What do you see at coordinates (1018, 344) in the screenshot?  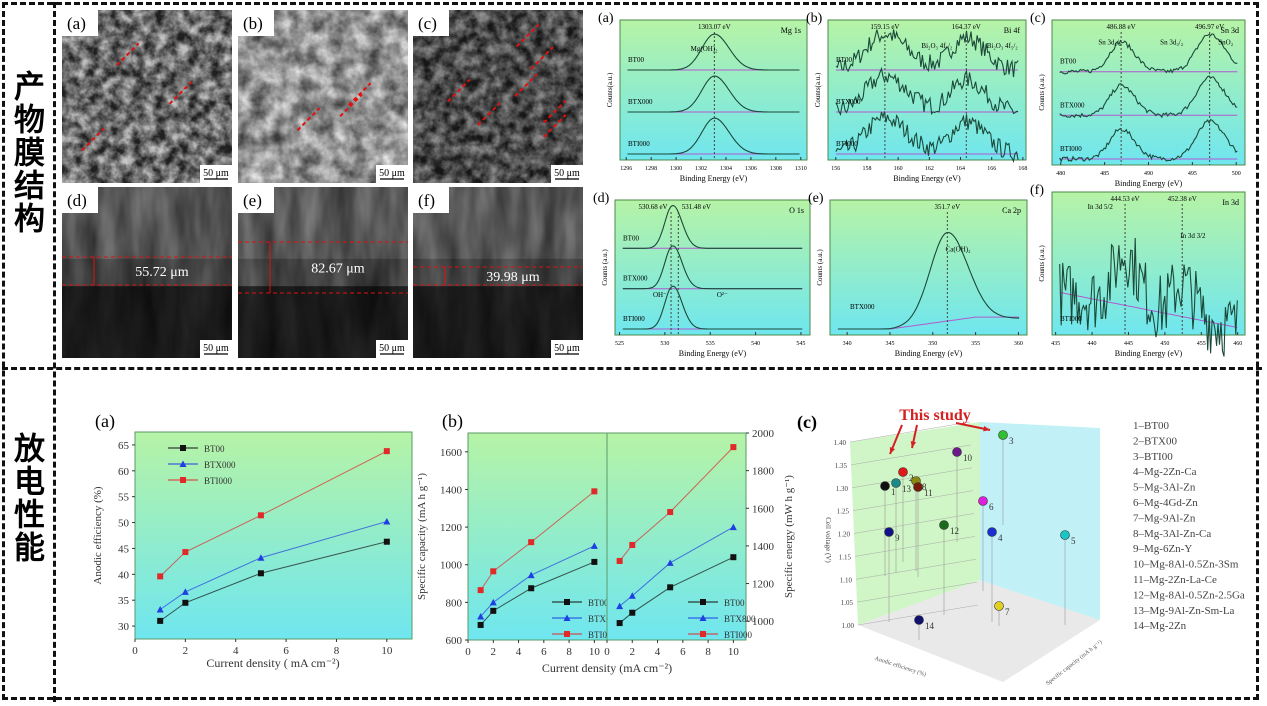 I see `x-tick-label: 360` at bounding box center [1018, 344].